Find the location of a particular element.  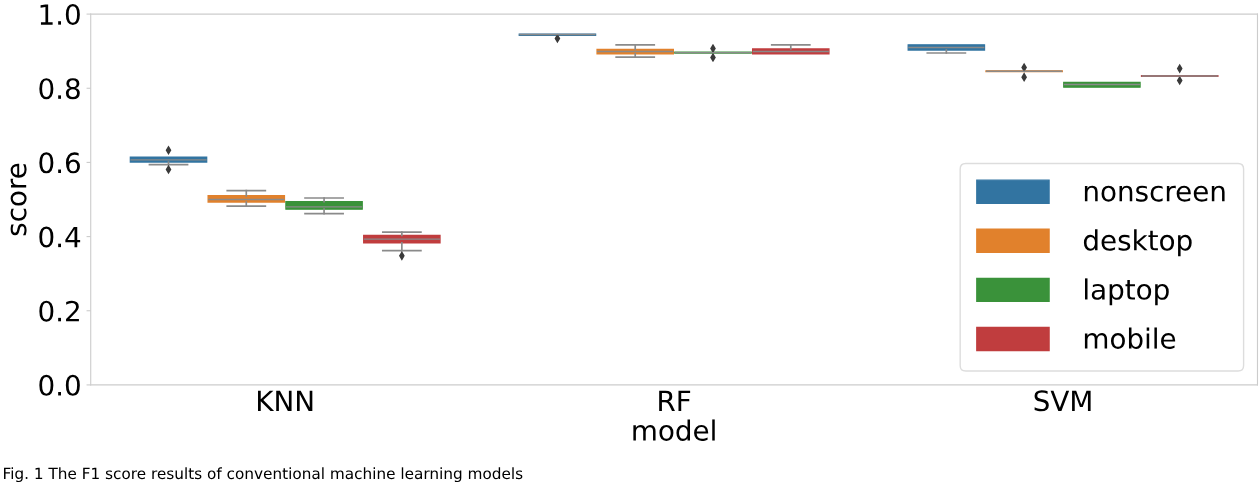

legend-label: laptop is located at coordinates (1127, 292).